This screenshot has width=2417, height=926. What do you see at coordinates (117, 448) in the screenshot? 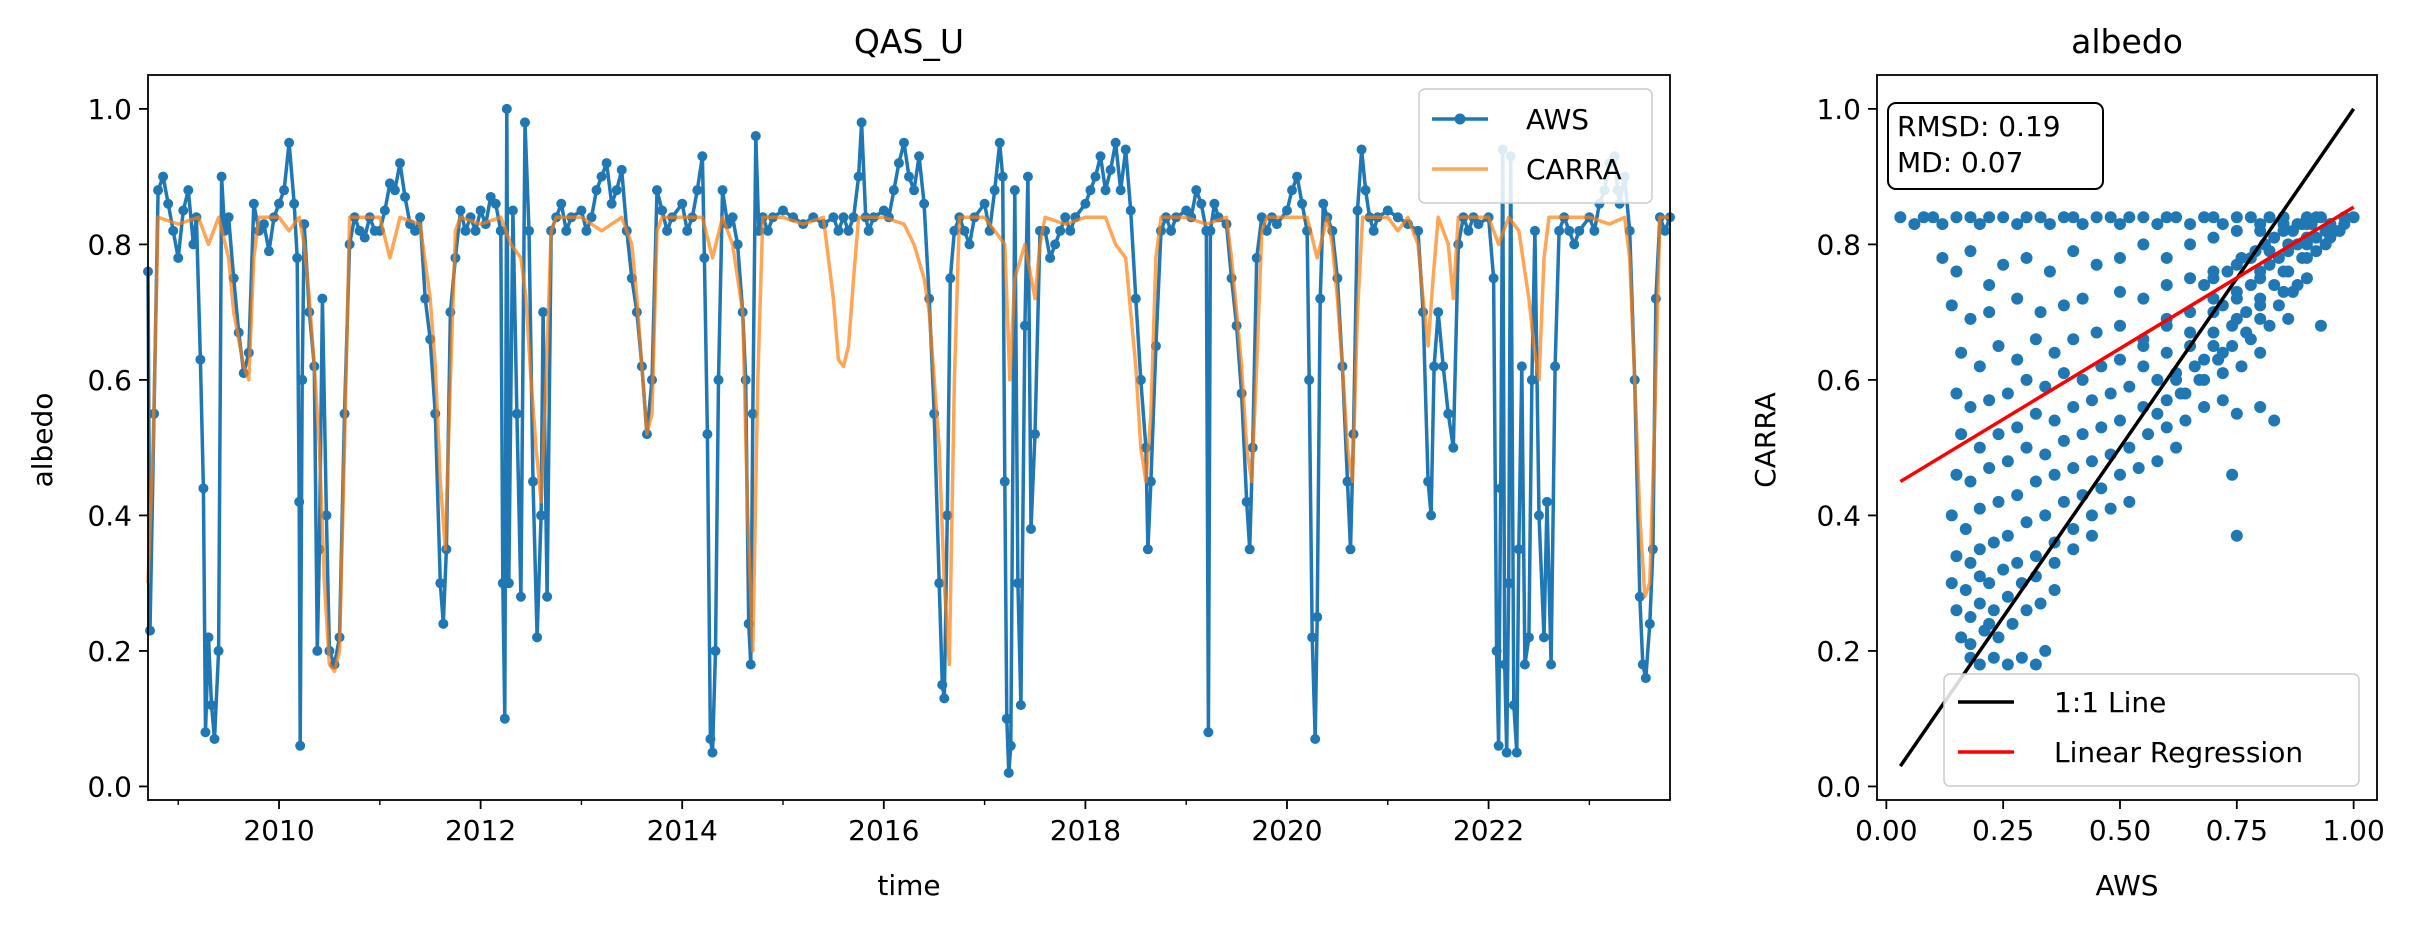
I see `time-series-y-ticks: 0.0 0.2 0.4 0.6 0.8 1.0` at bounding box center [117, 448].